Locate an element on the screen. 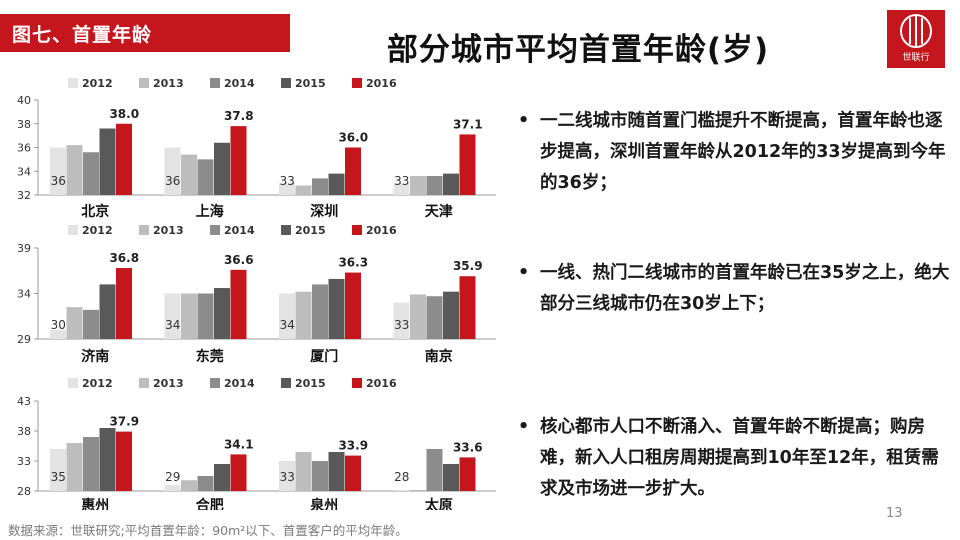 Image resolution: width=960 pixels, height=540 pixels. data-label-2012: 34 is located at coordinates (287, 325).